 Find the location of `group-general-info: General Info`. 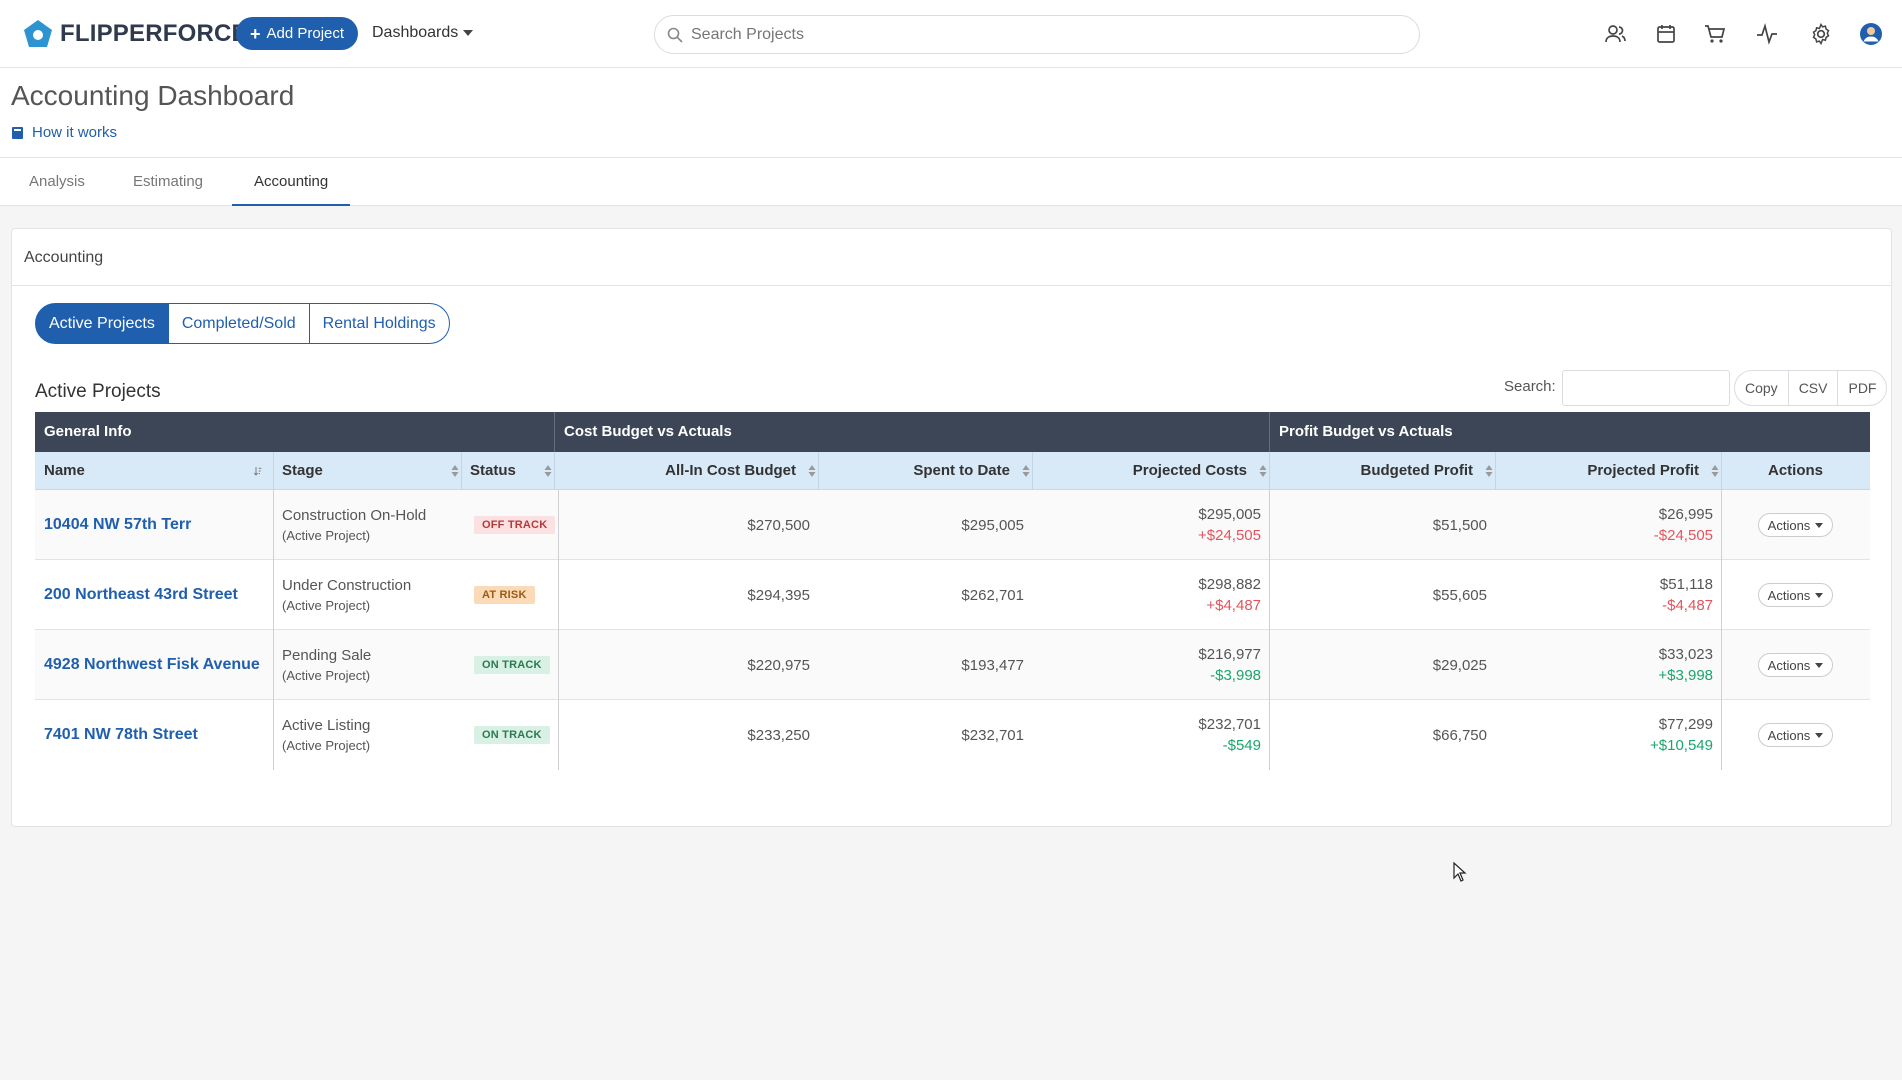

group-general-info: General Info is located at coordinates (88, 431).